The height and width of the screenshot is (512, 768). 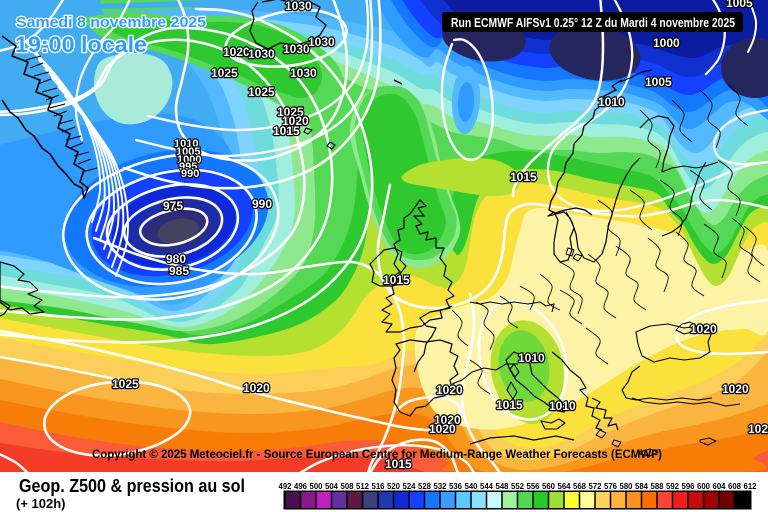 What do you see at coordinates (673, 486) in the screenshot?
I see `svg-text: 592` at bounding box center [673, 486].